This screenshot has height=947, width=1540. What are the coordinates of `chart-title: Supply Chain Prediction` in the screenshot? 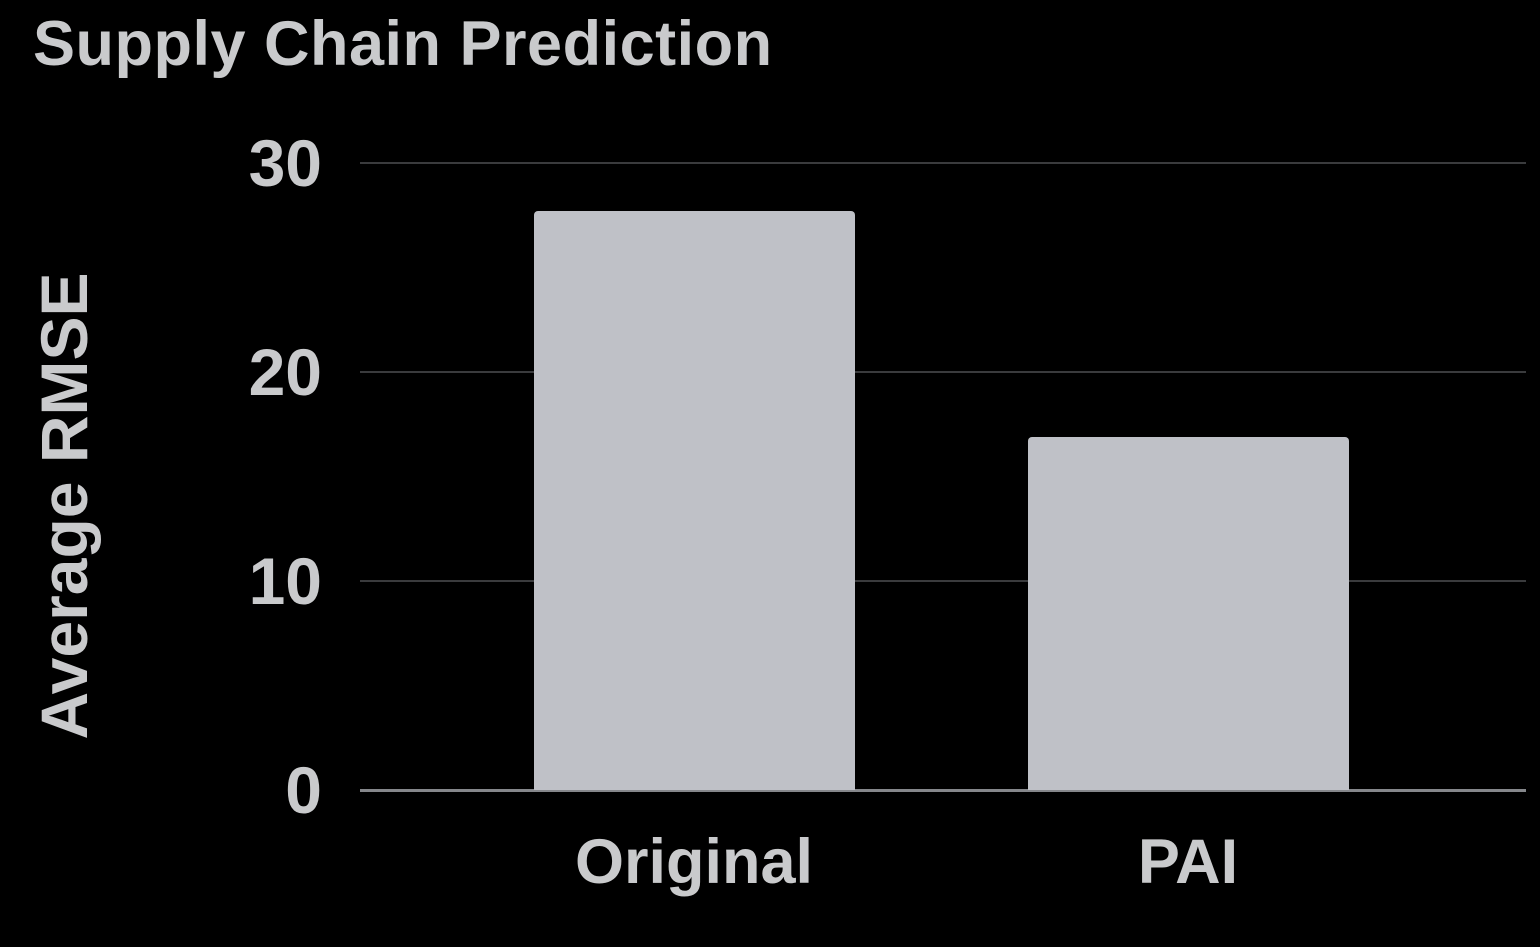 It's located at (403, 44).